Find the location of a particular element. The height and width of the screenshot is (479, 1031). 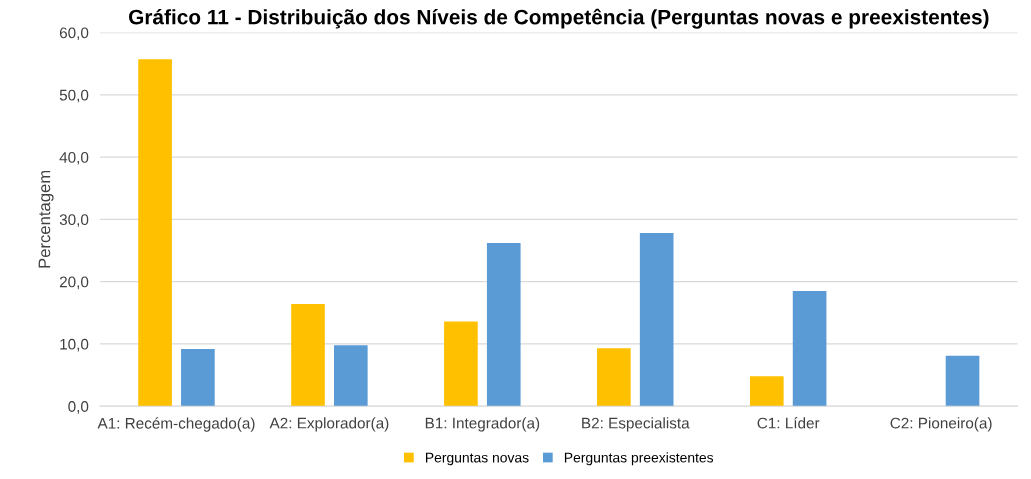

x-tick-label: B2: Especialista is located at coordinates (636, 424).